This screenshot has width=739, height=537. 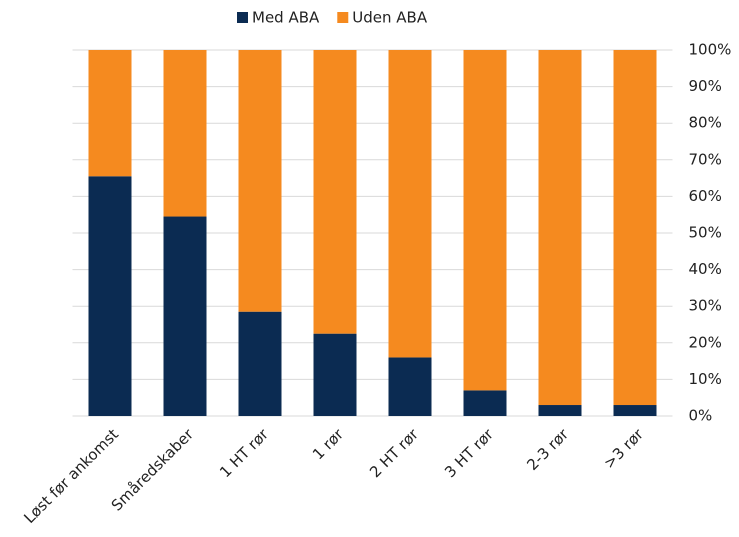 I want to click on x-tick-label: 2 HT rør, so click(x=394, y=453).